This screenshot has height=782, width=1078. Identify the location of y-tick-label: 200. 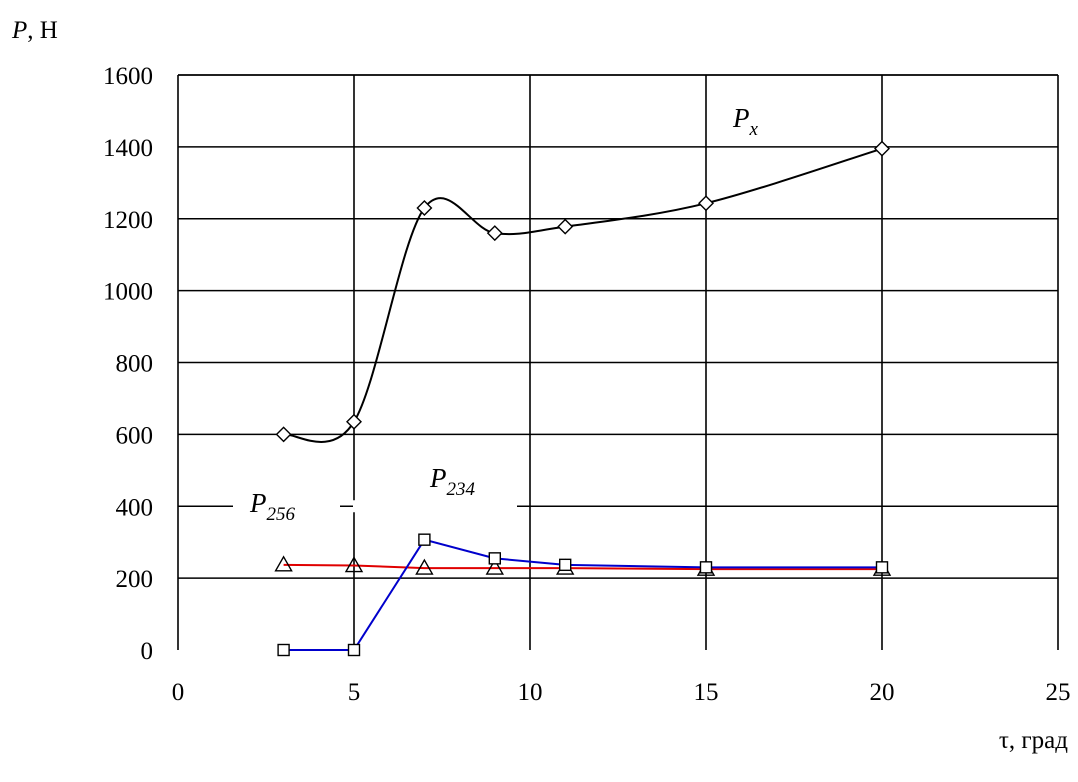
(135, 579).